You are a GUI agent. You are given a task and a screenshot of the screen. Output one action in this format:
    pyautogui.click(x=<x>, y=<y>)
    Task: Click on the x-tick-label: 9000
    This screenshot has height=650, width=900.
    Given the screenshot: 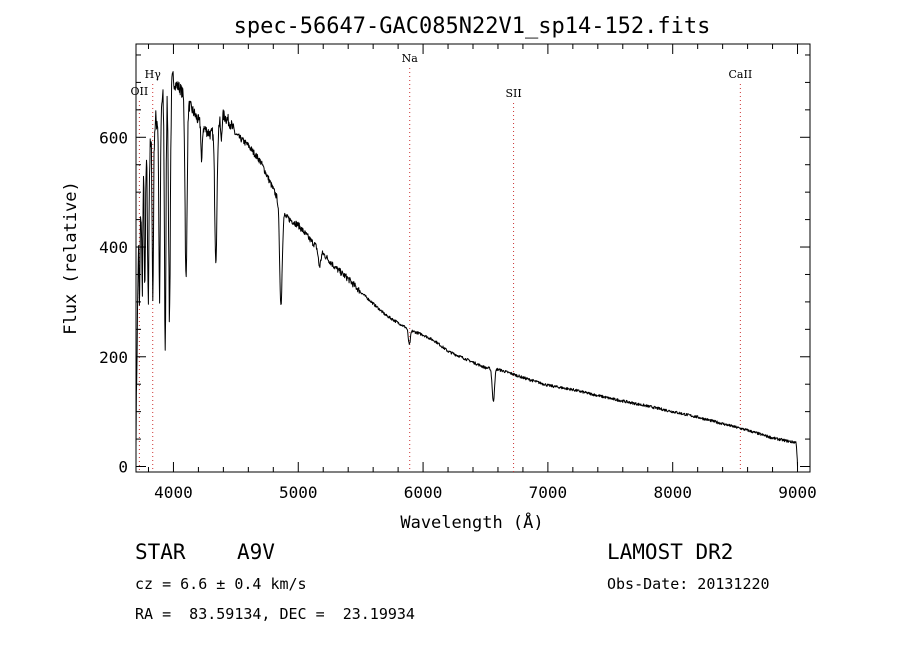 What is the action you would take?
    pyautogui.click(x=797, y=492)
    